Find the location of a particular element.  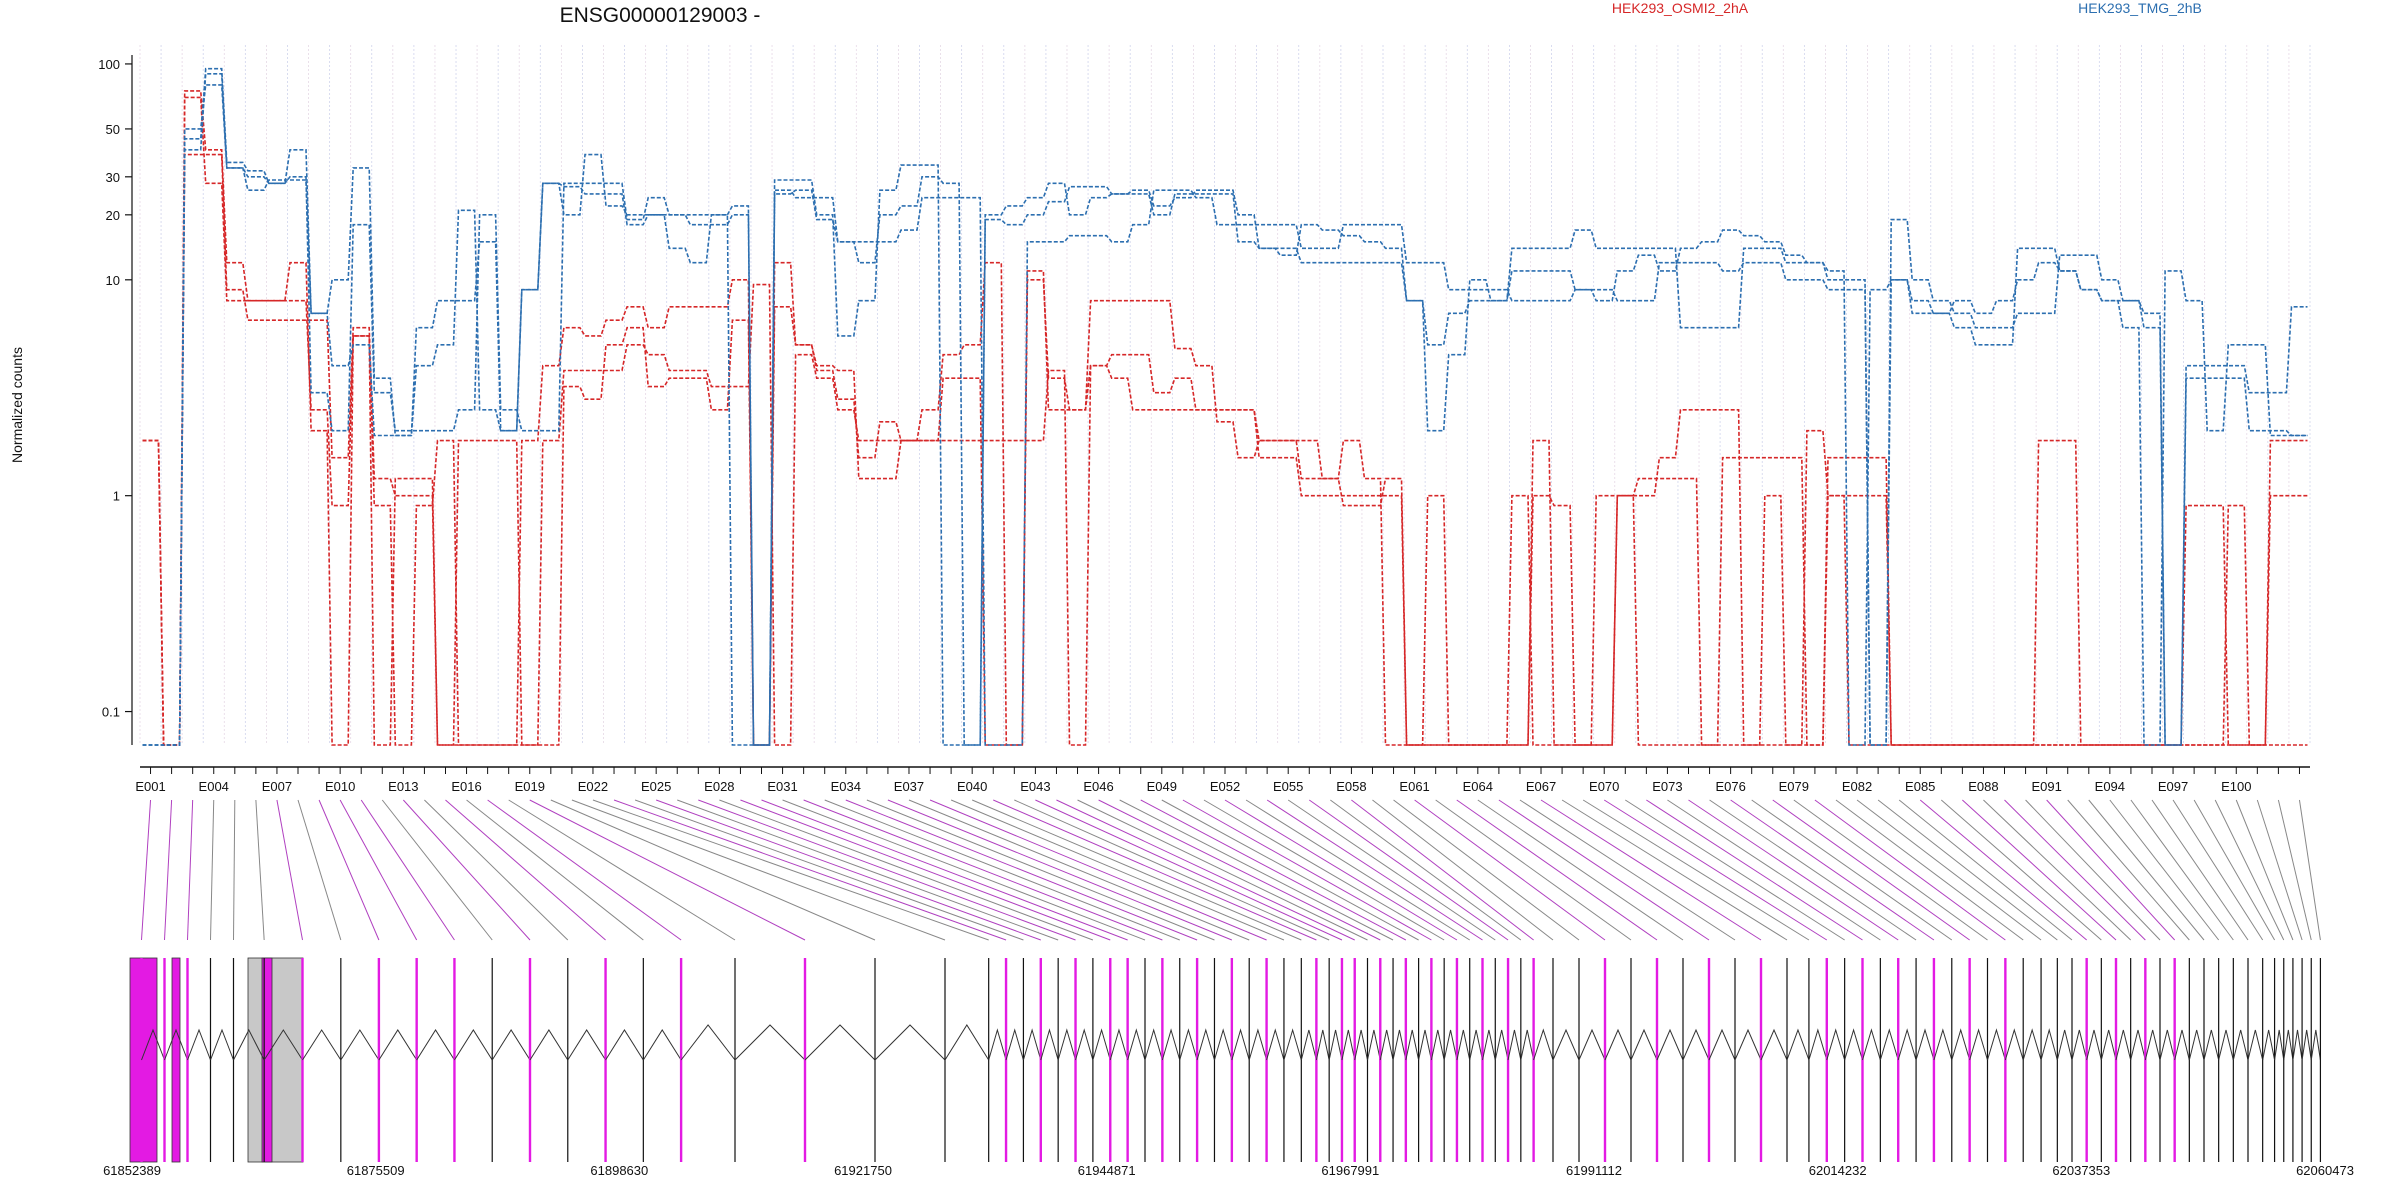

exon-tick-label: E049 is located at coordinates (1162, 786).